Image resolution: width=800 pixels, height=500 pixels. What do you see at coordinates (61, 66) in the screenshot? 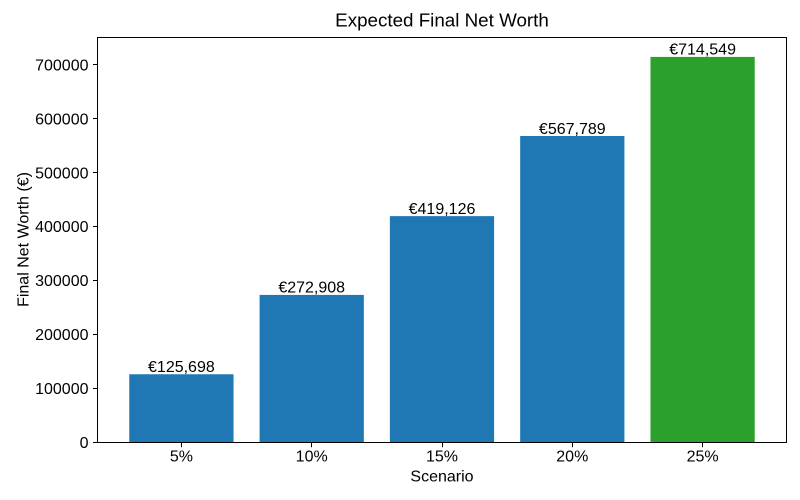
I see `svg-text: 700000` at bounding box center [61, 66].